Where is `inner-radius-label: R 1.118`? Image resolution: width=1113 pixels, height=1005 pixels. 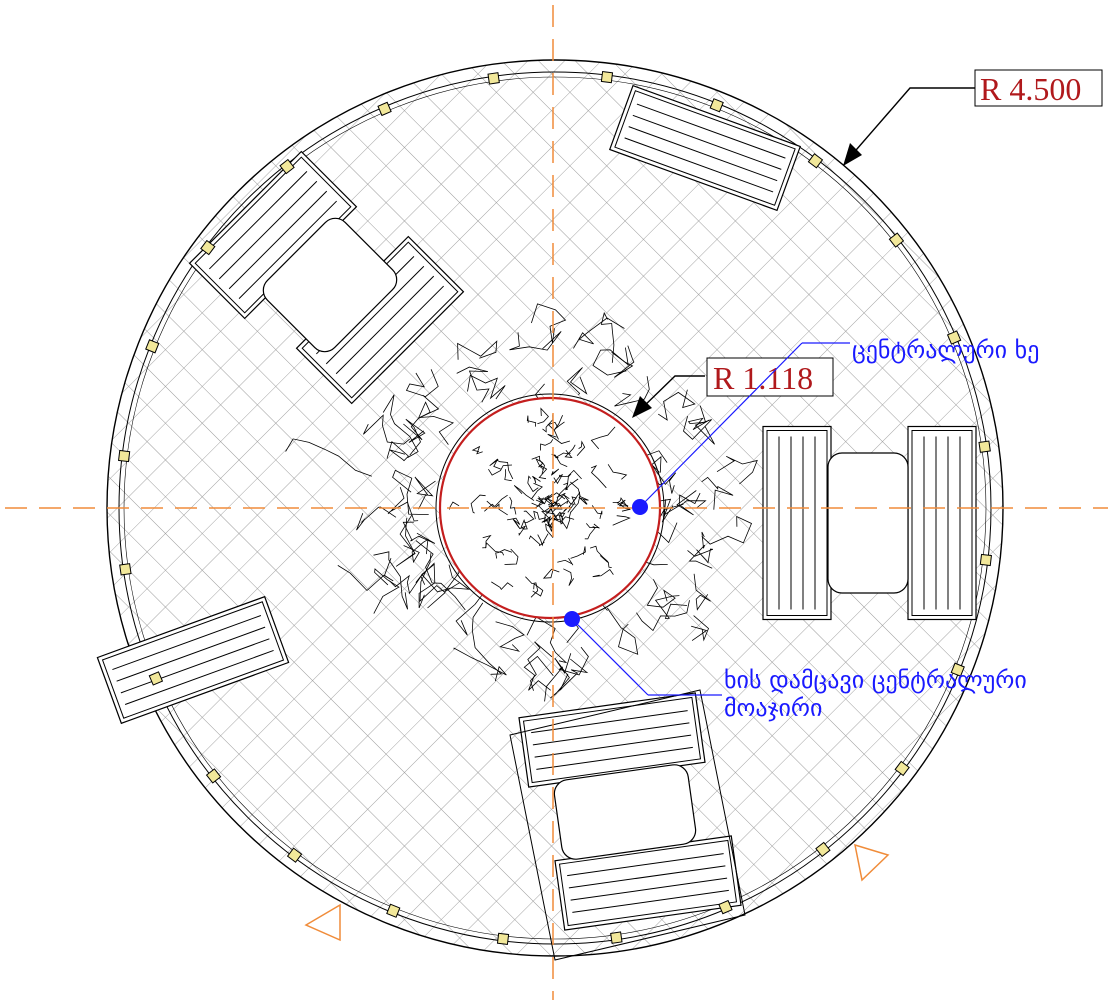
inner-radius-label: R 1.118 is located at coordinates (763, 378).